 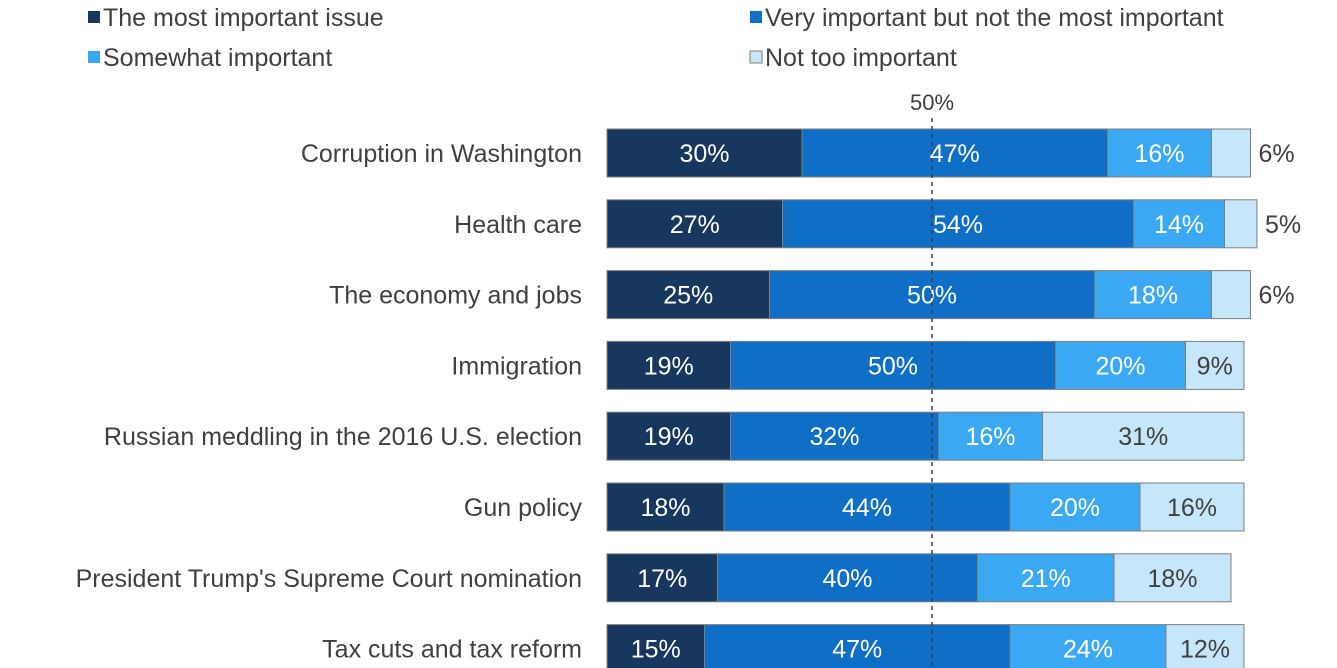 I want to click on value-label: 5%, so click(x=1283, y=225).